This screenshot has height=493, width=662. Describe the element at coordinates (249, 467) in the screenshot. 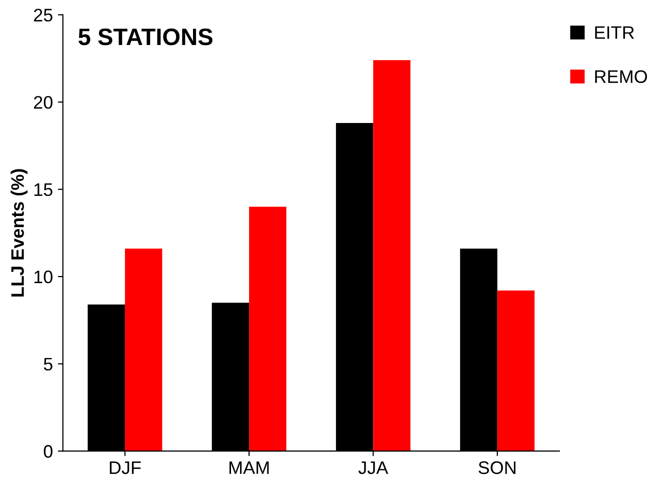

I see `x-tick-label: MAM` at that location.